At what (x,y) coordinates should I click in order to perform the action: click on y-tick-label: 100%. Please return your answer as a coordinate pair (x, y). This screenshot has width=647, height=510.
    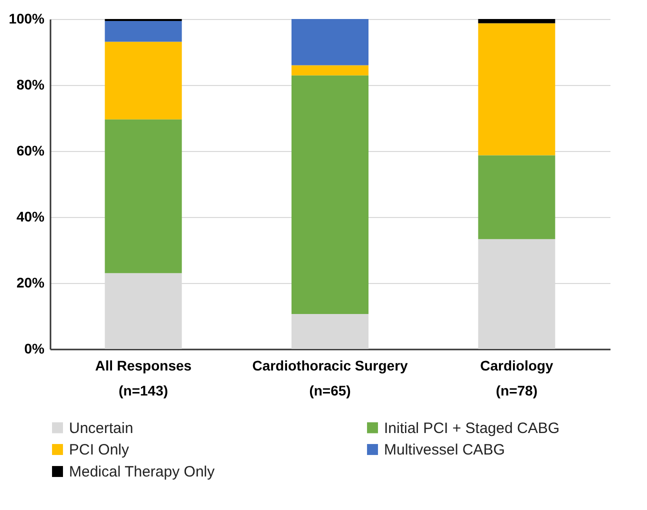
    Looking at the image, I should click on (27, 18).